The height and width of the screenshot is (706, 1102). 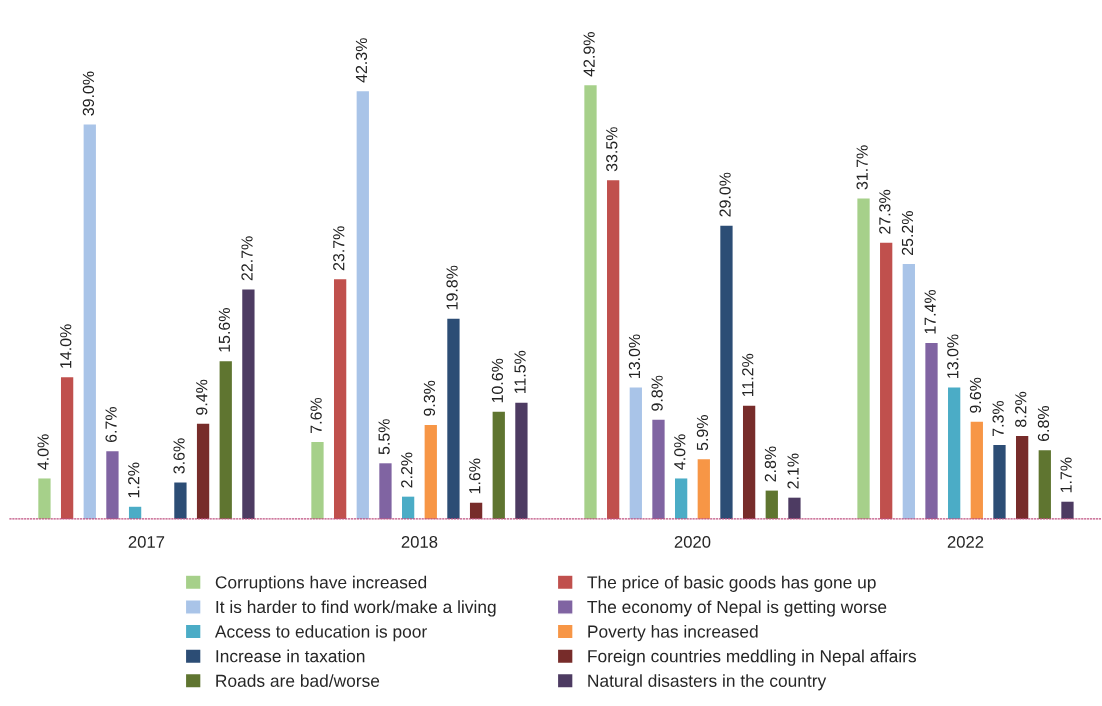 I want to click on data-label: 9.3%, so click(x=429, y=398).